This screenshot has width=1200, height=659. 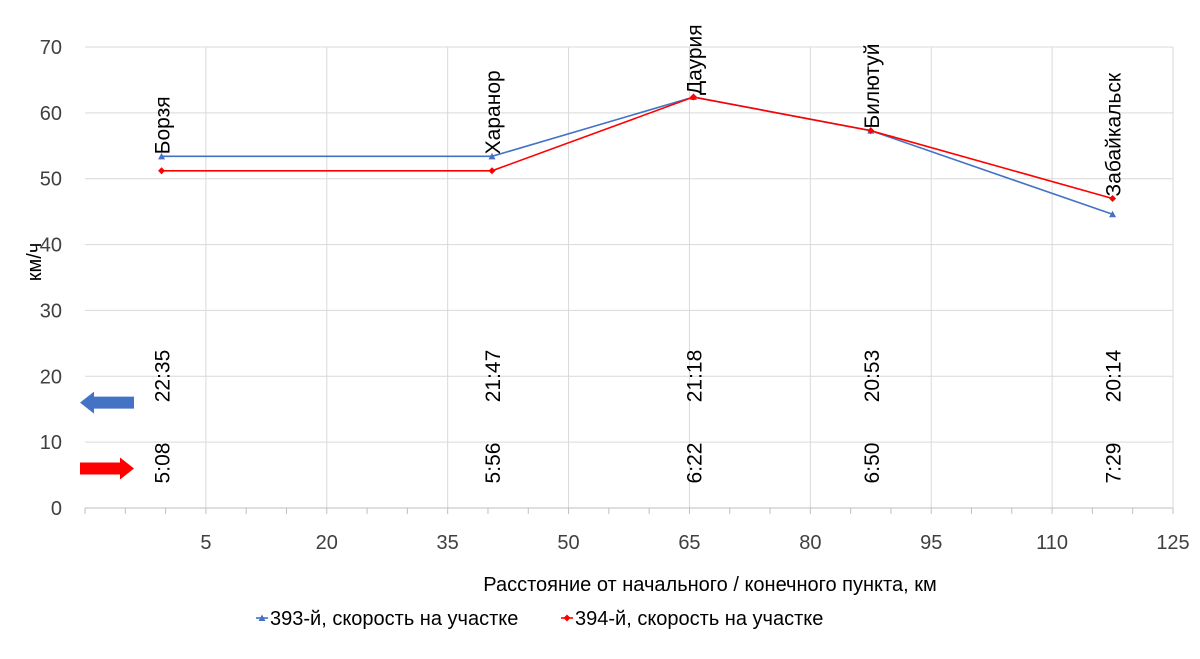 What do you see at coordinates (1114, 134) in the screenshot?
I see `station-label: Забайкальск` at bounding box center [1114, 134].